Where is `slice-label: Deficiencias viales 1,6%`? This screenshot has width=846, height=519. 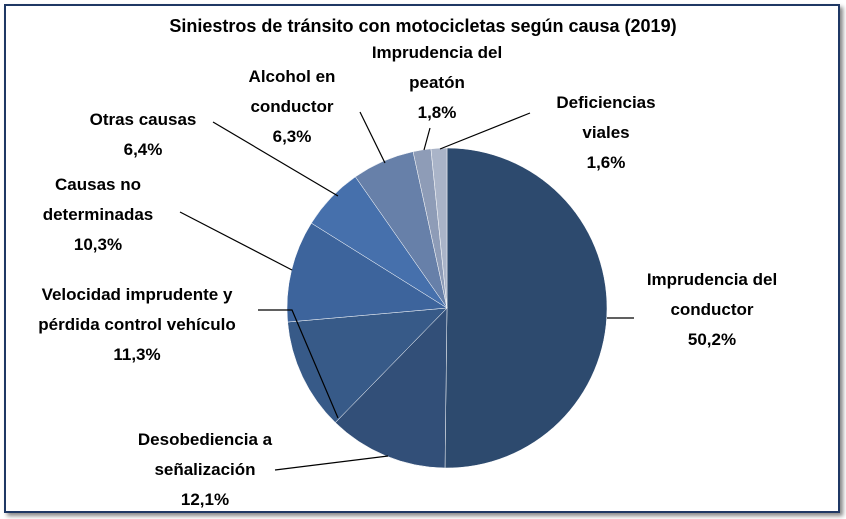 slice-label: Deficiencias viales 1,6% is located at coordinates (606, 133).